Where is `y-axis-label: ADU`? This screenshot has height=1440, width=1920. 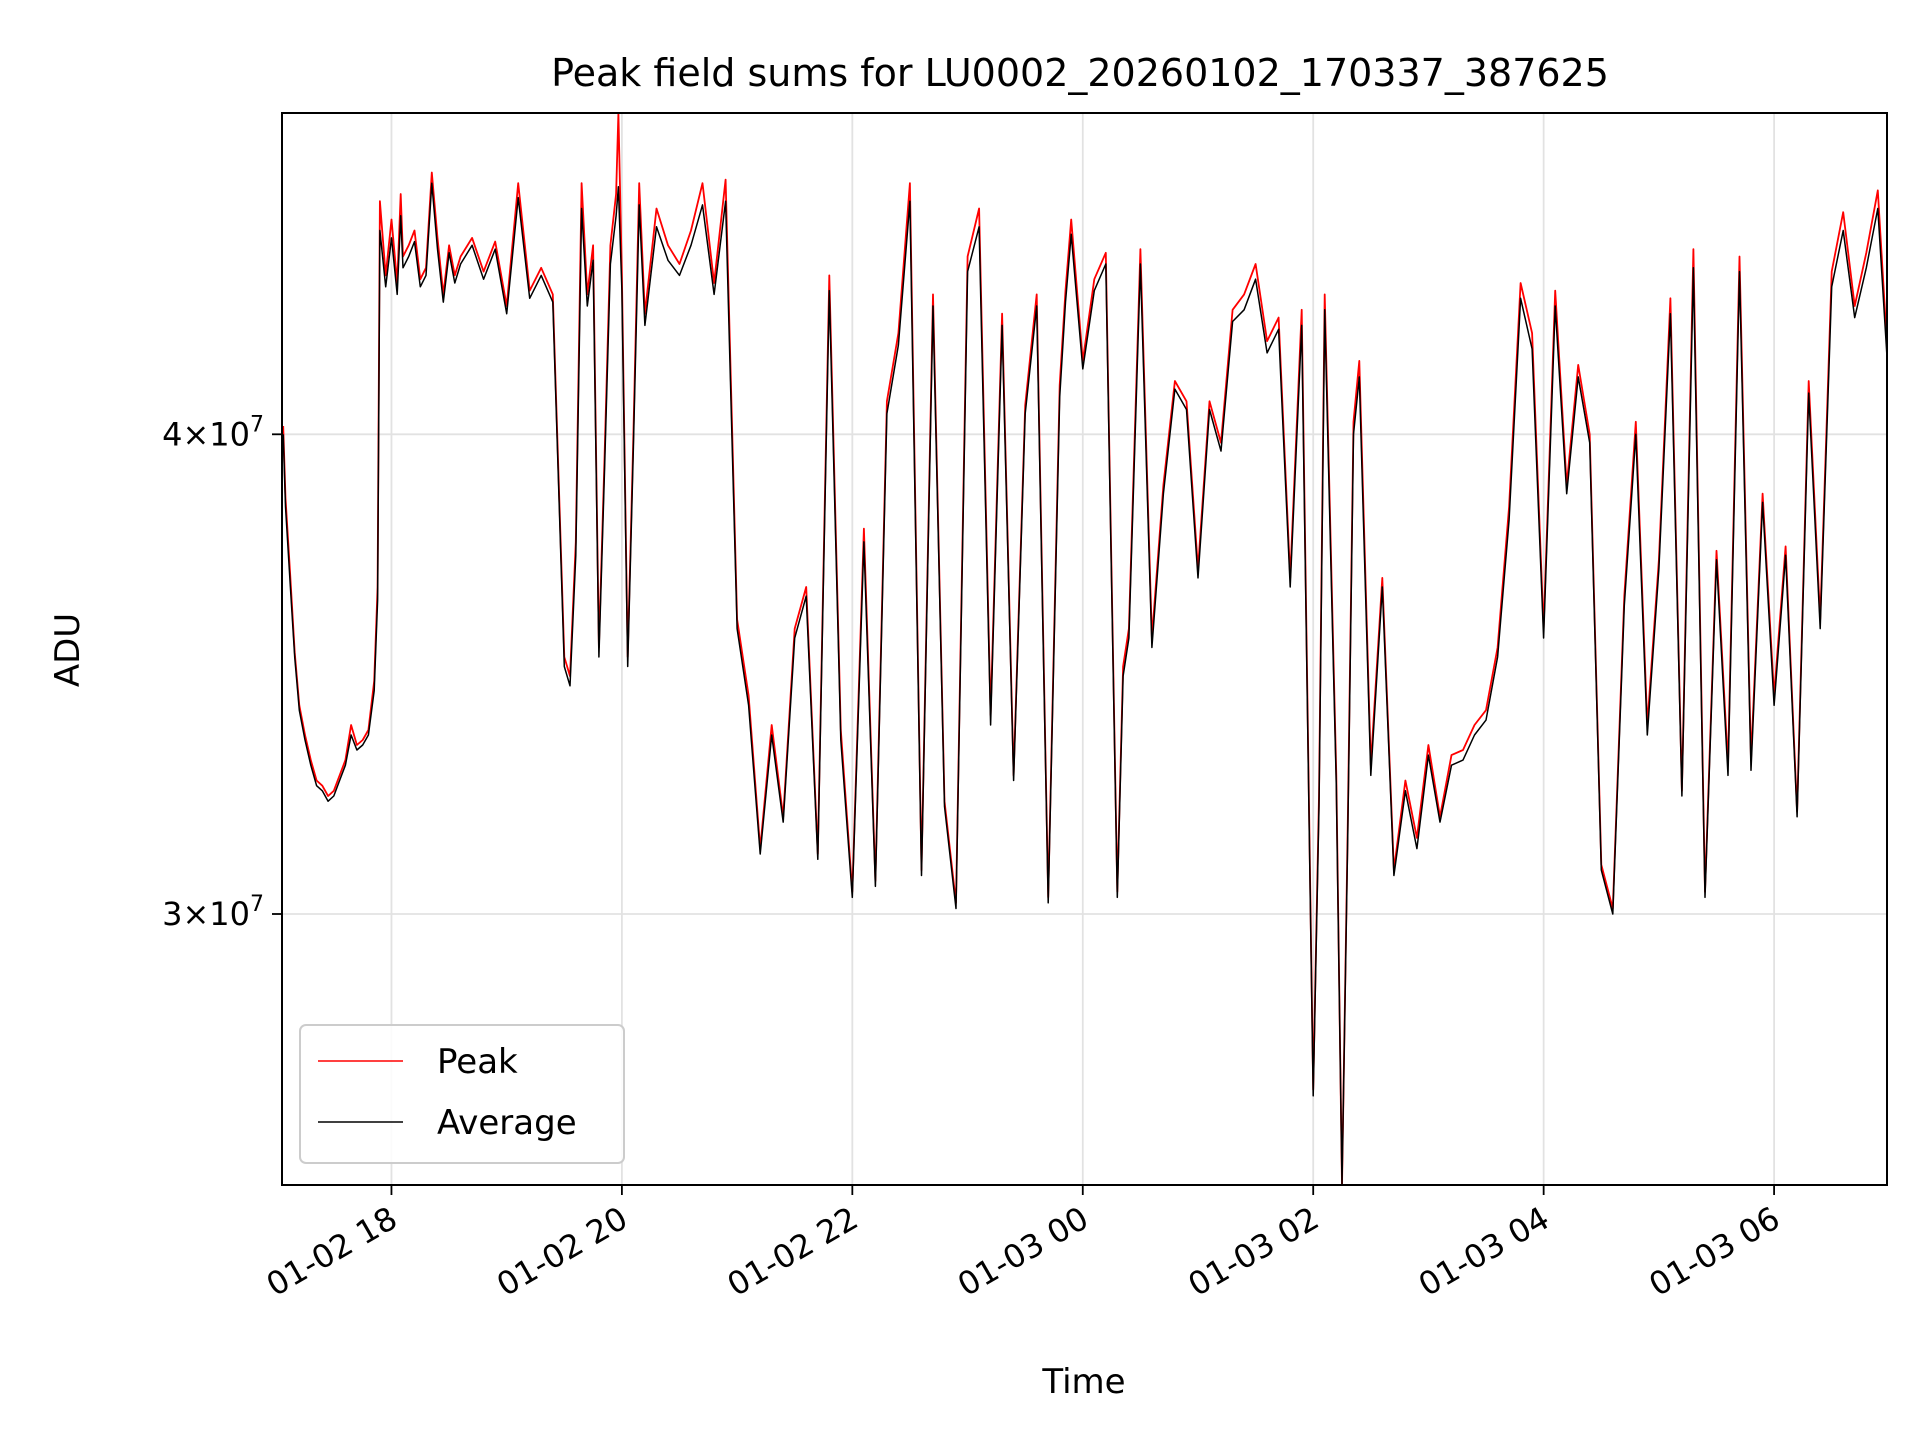 y-axis-label: ADU is located at coordinates (68, 650).